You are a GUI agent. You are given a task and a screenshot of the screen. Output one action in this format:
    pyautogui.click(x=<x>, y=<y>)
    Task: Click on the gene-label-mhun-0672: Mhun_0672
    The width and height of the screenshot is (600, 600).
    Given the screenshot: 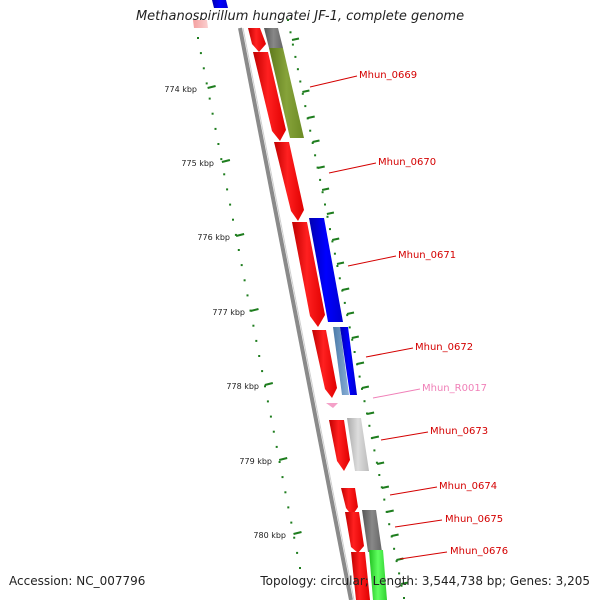 What is the action you would take?
    pyautogui.click(x=444, y=347)
    